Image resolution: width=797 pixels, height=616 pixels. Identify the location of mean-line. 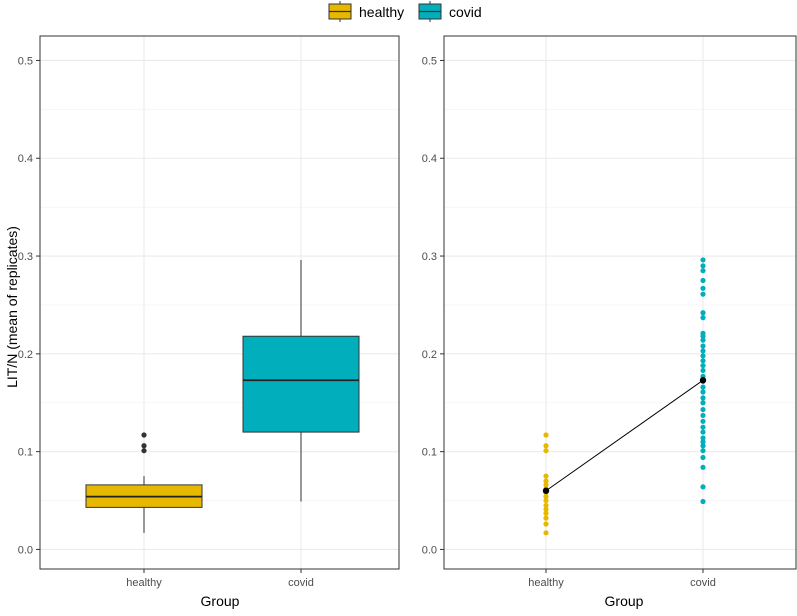
(624, 435).